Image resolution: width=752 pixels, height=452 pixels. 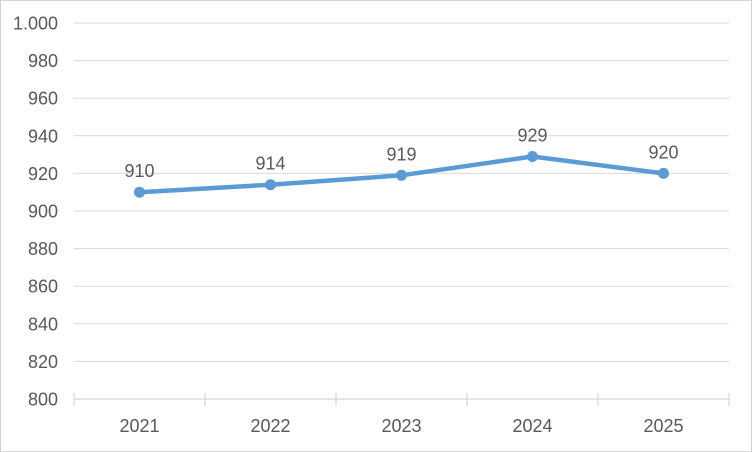 What do you see at coordinates (43, 249) in the screenshot?
I see `y-axis-label: 880` at bounding box center [43, 249].